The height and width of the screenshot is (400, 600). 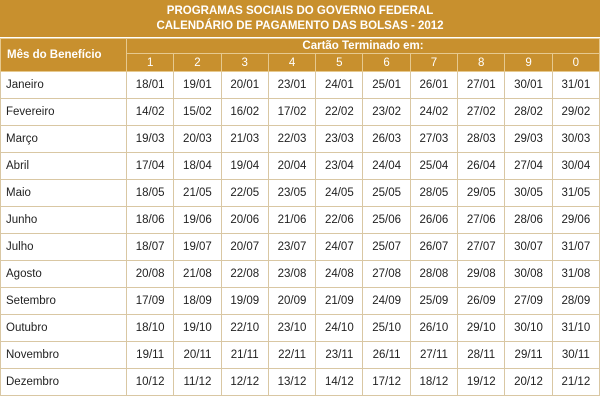 I want to click on digit-header: 9, so click(x=528, y=62).